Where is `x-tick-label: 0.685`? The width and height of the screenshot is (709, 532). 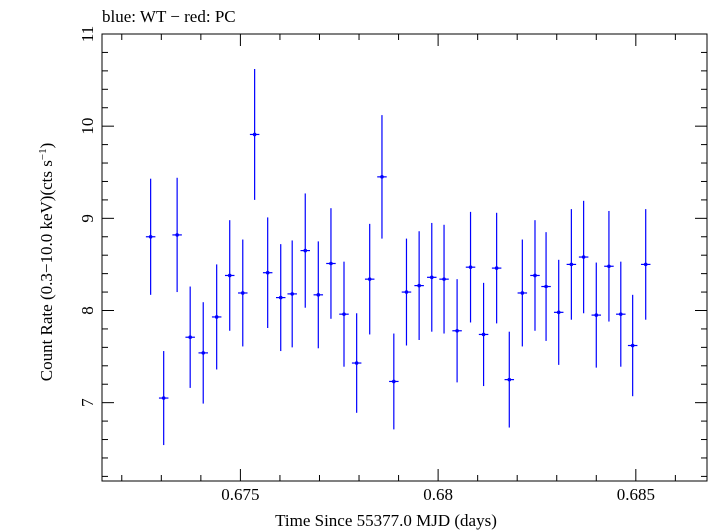
x-tick-label: 0.685 is located at coordinates (636, 494).